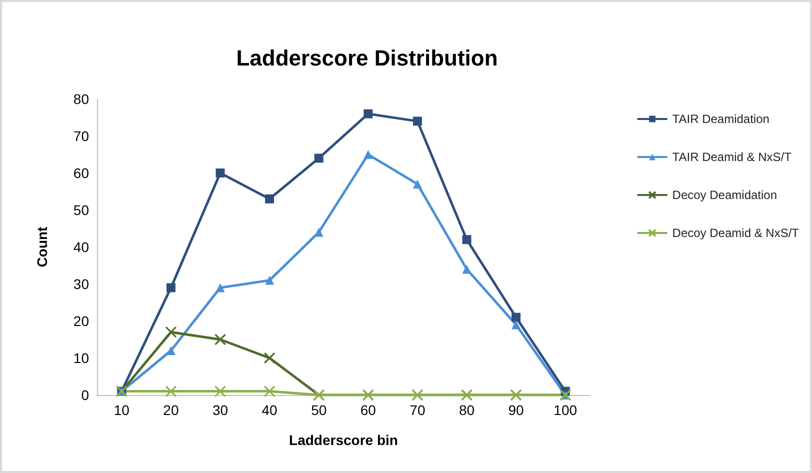  Describe the element at coordinates (85, 395) in the screenshot. I see `y-tick-label: 0` at that location.